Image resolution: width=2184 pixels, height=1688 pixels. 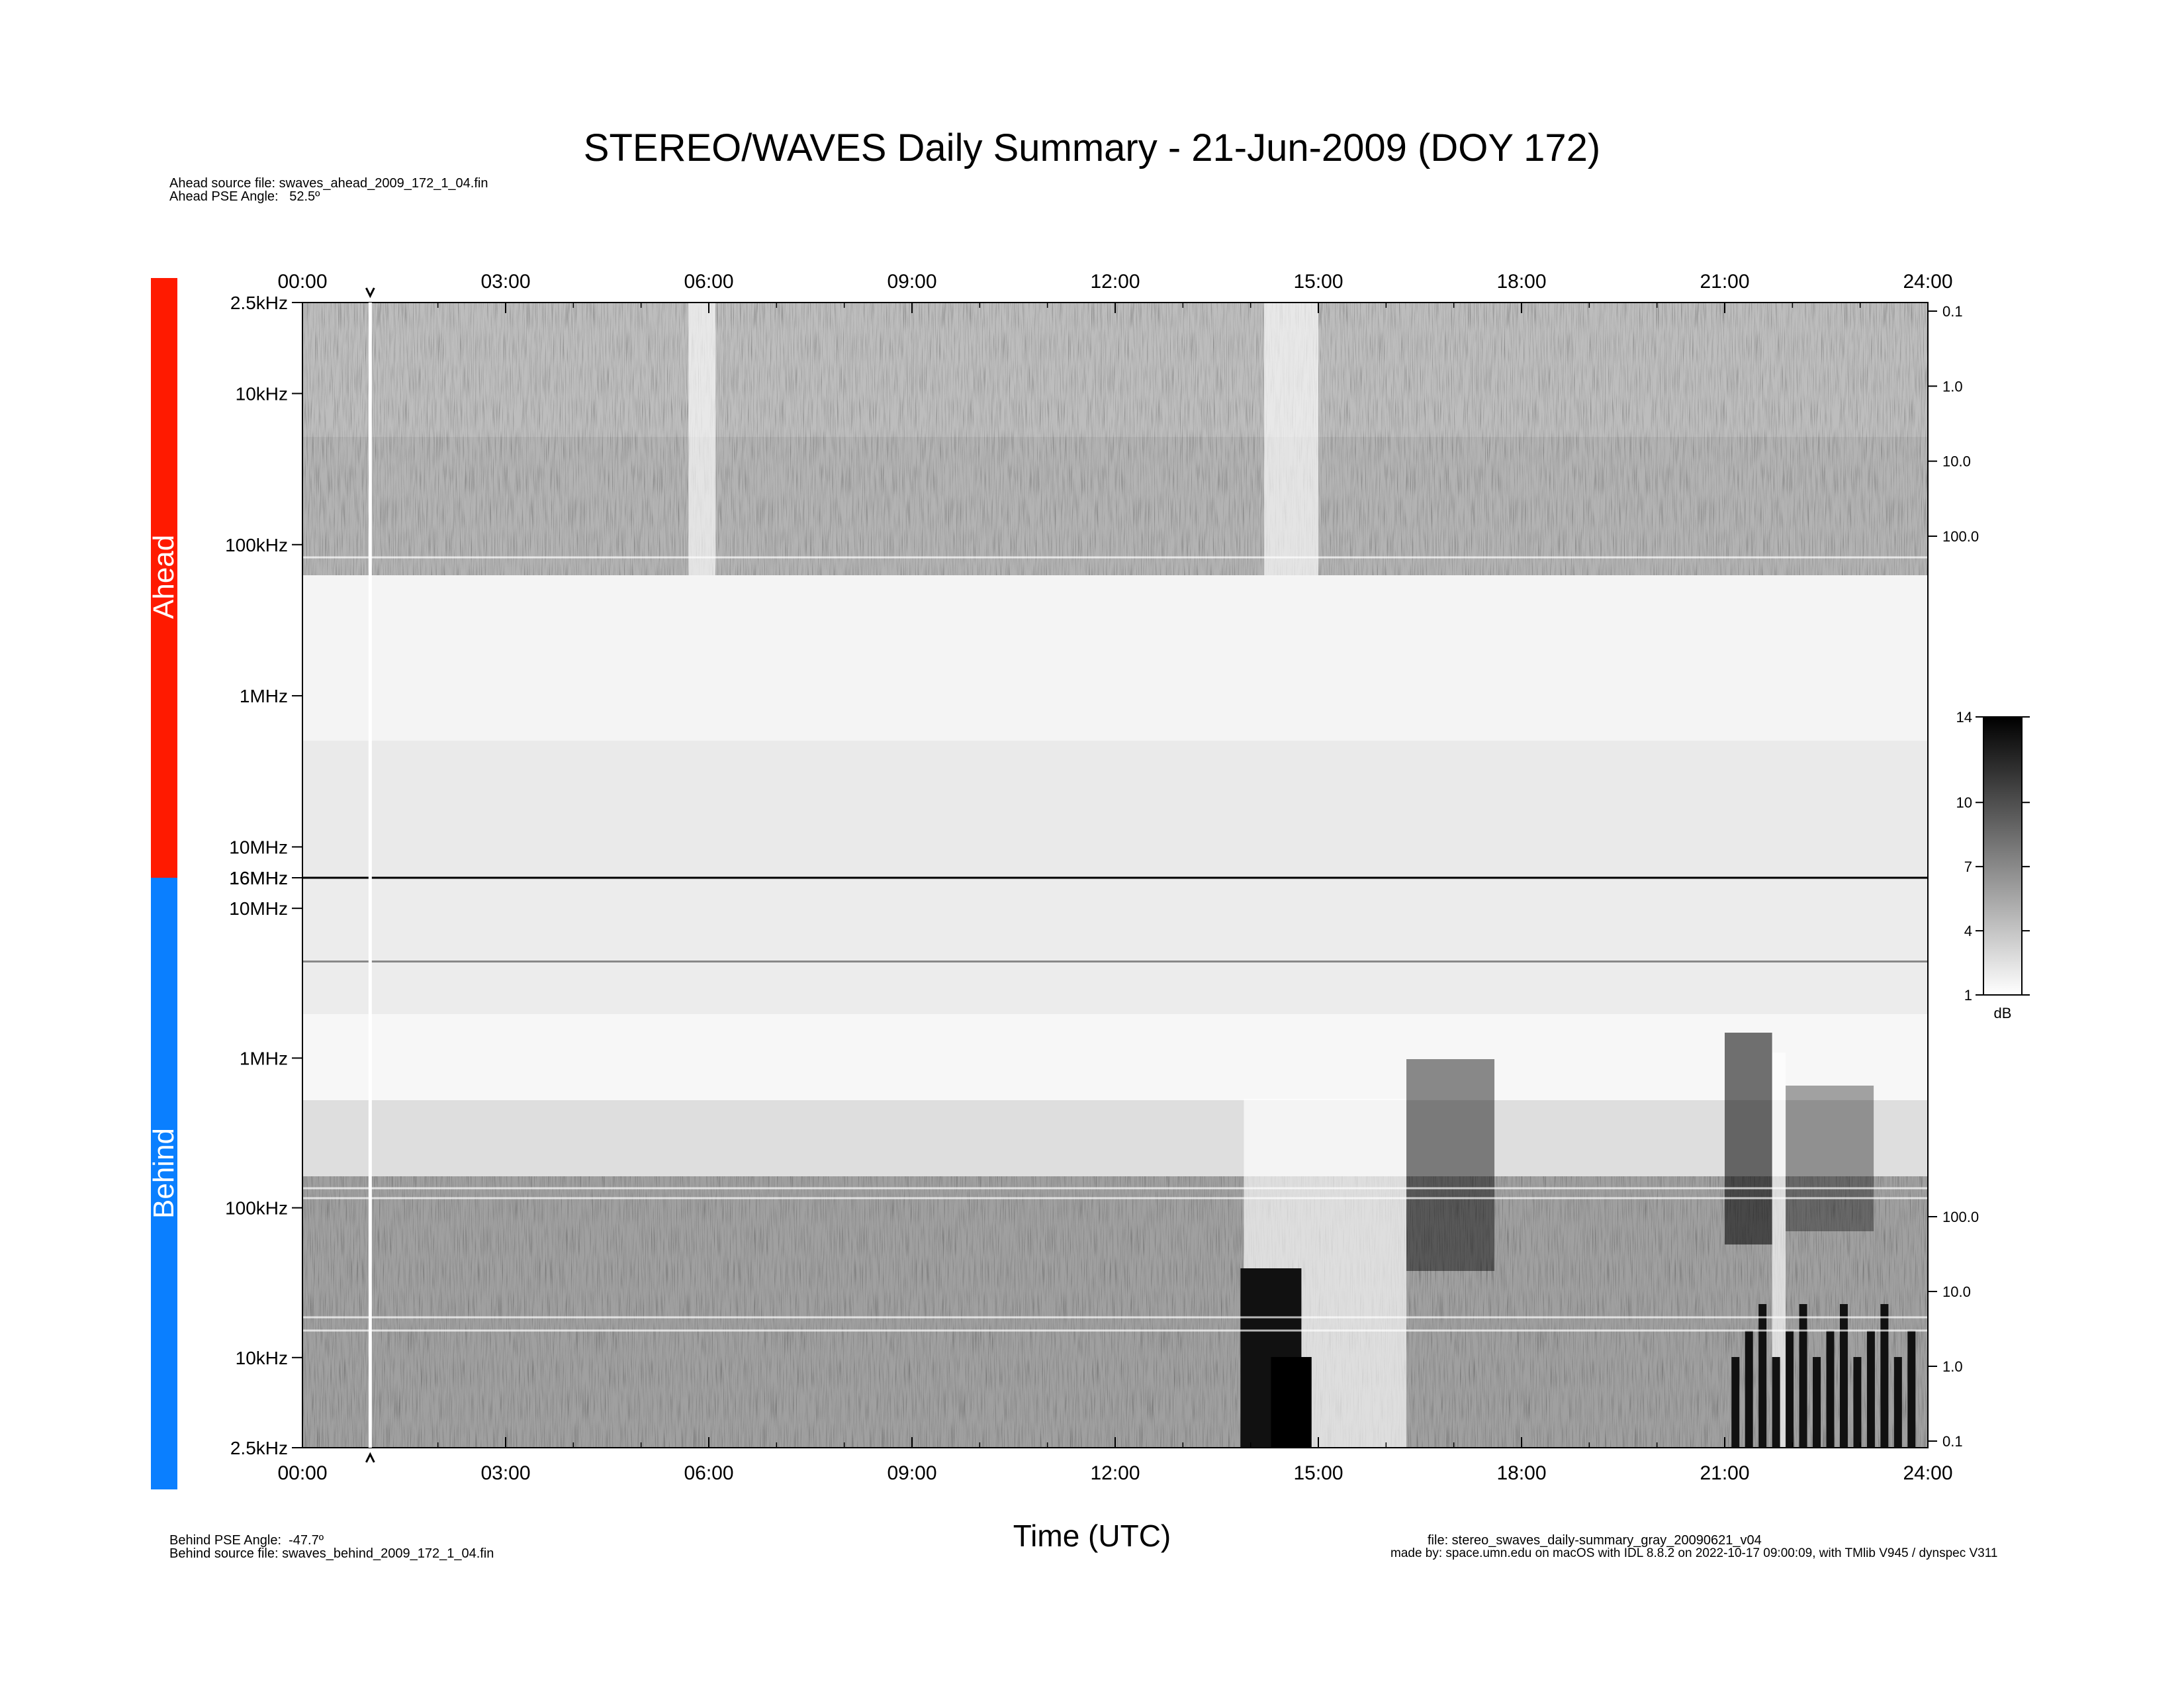 What do you see at coordinates (911, 282) in the screenshot?
I see `x-tick-label-top: 09:00` at bounding box center [911, 282].